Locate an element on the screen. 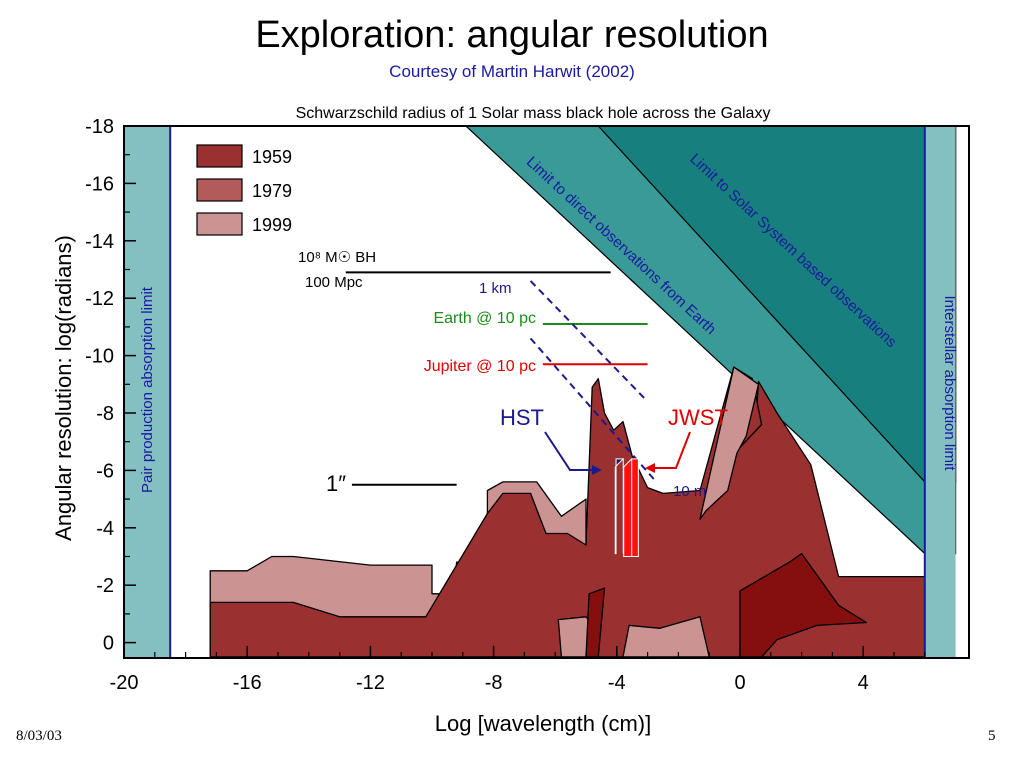 This screenshot has width=1024, height=768. y-tick-label: -18 is located at coordinates (99, 127).